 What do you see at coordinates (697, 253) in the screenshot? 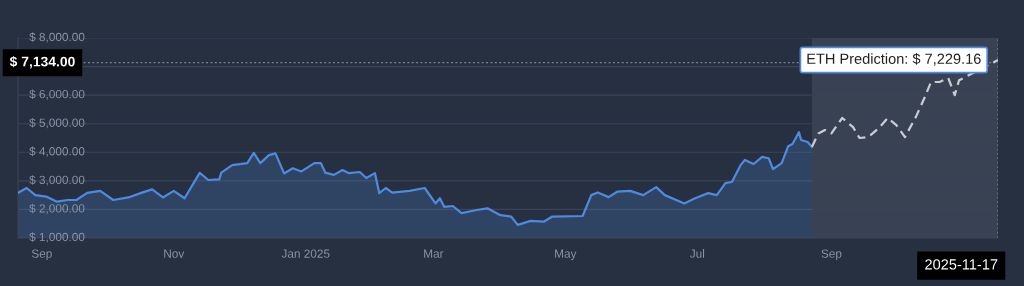
I see `x-tick-label: Jul` at bounding box center [697, 253].